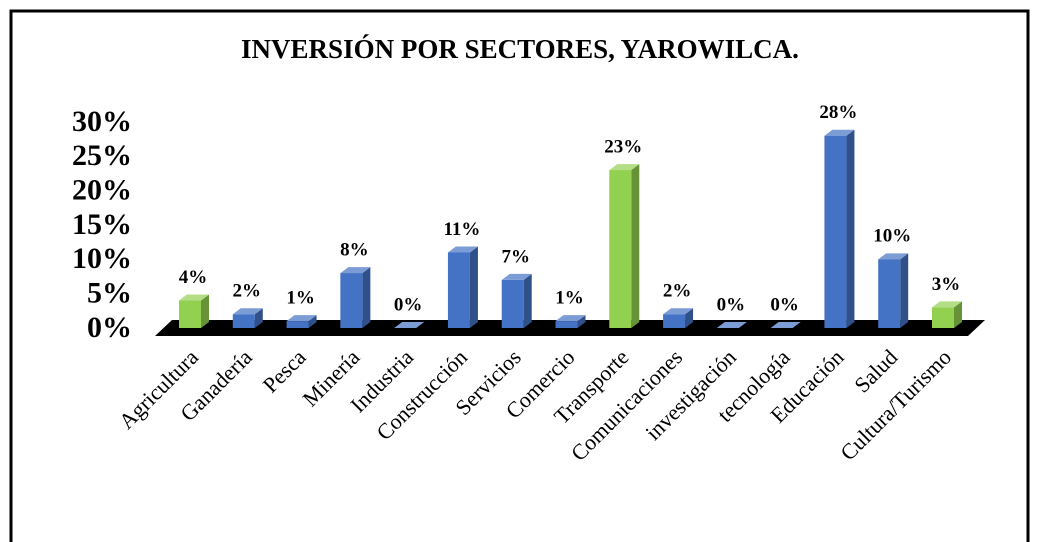  Describe the element at coordinates (193, 277) in the screenshot. I see `value-label: 4%` at that location.